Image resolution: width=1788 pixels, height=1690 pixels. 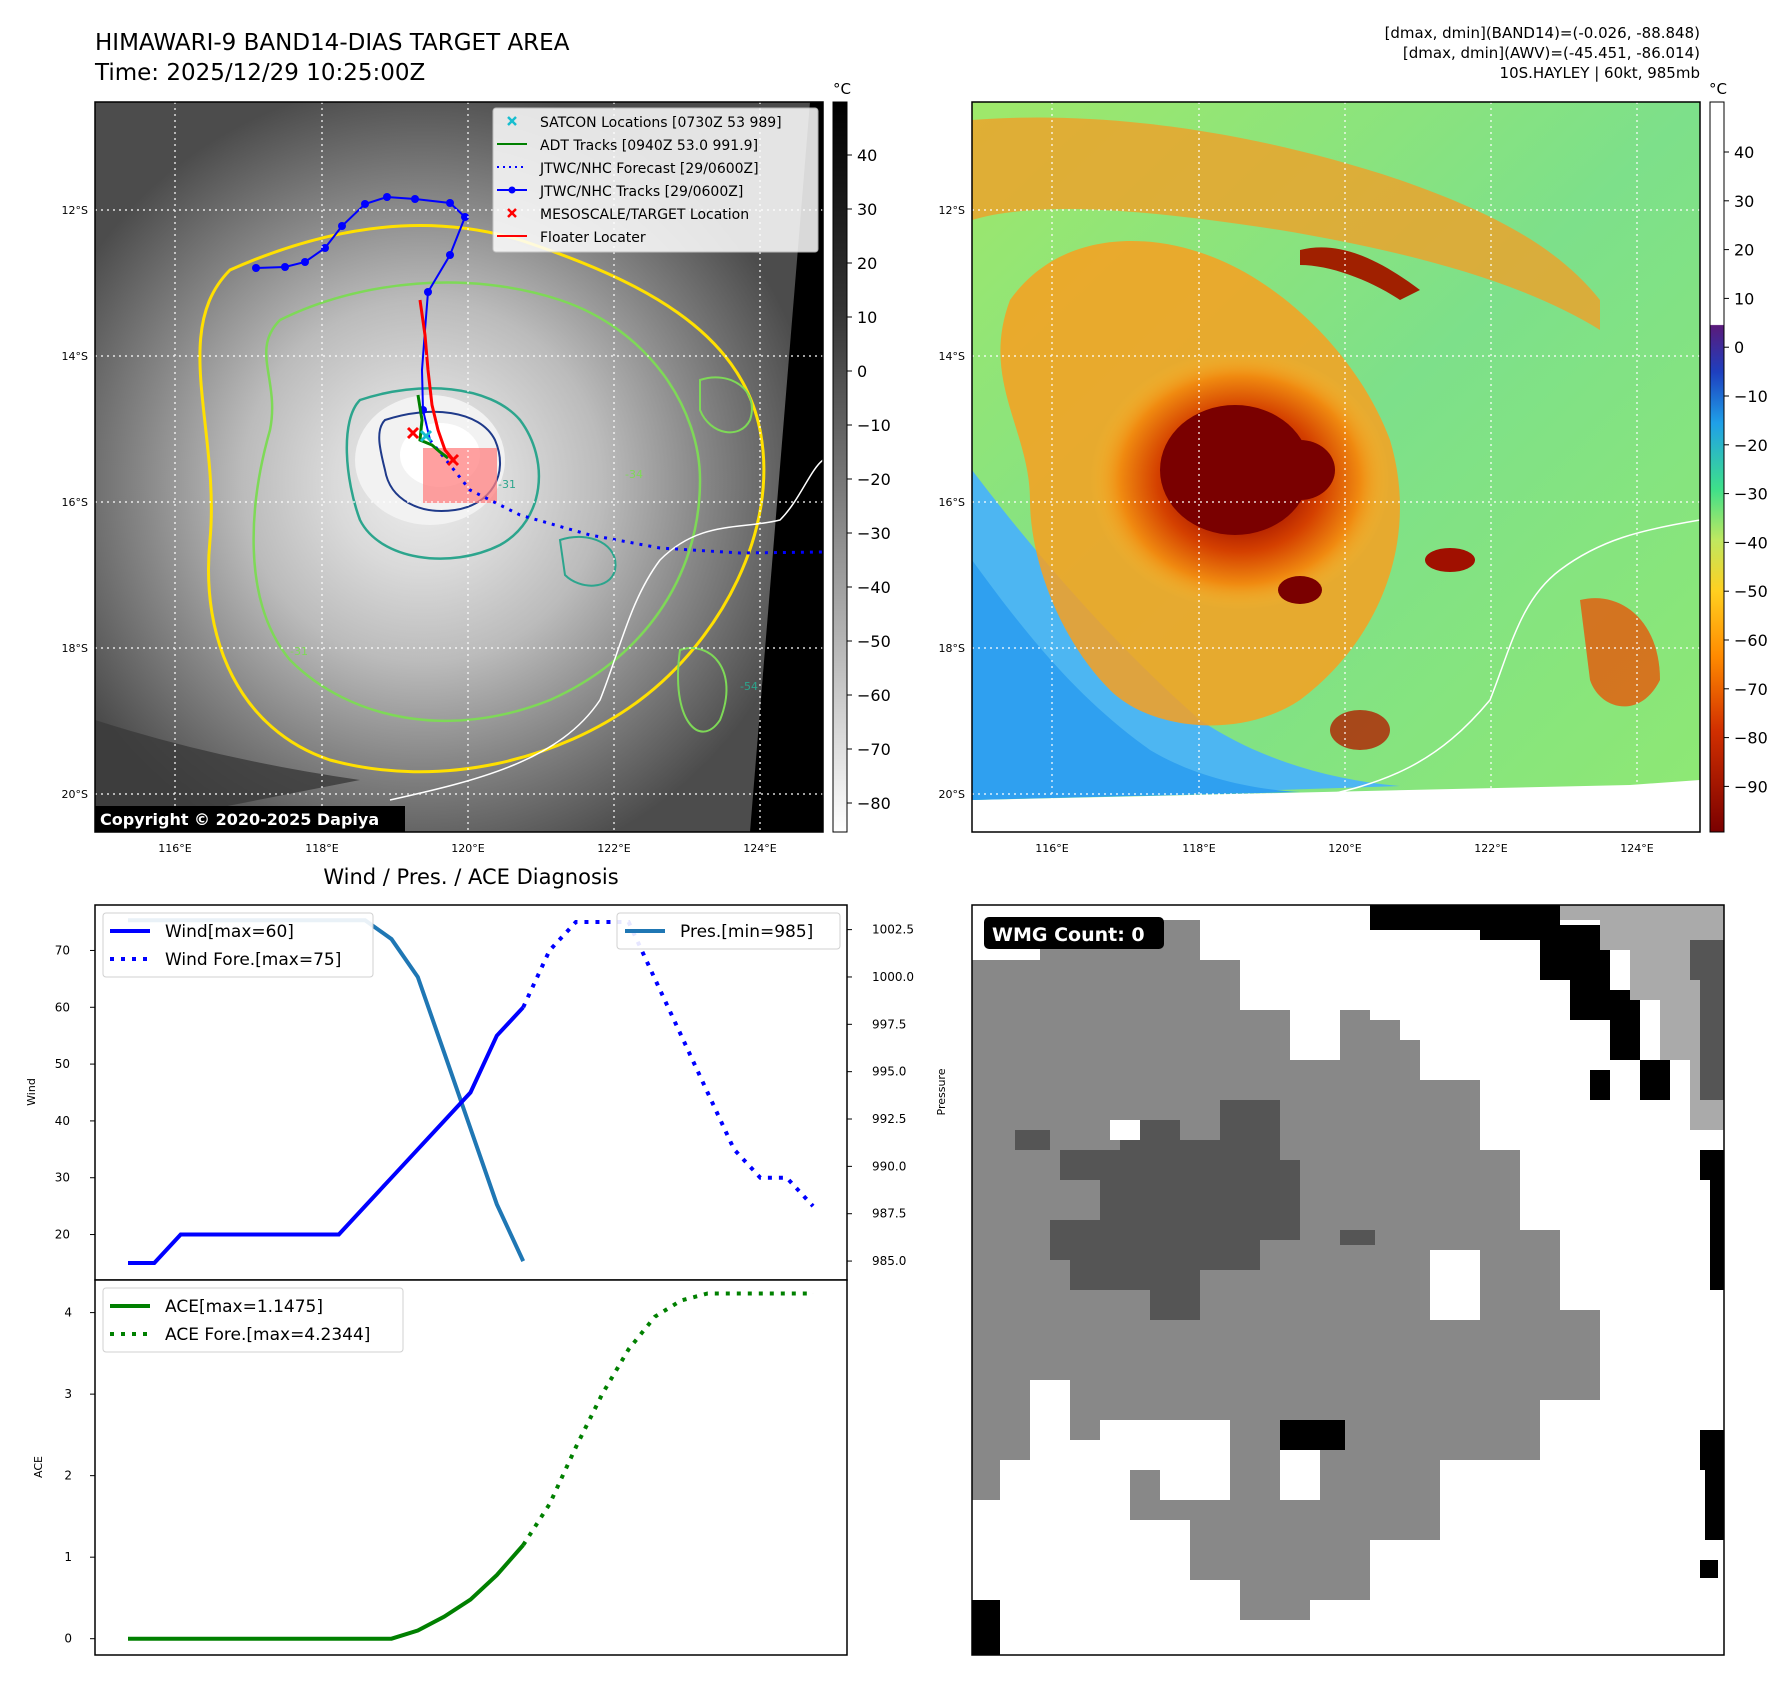 I want to click on lat-tick-label: 12°S, so click(x=75, y=210).